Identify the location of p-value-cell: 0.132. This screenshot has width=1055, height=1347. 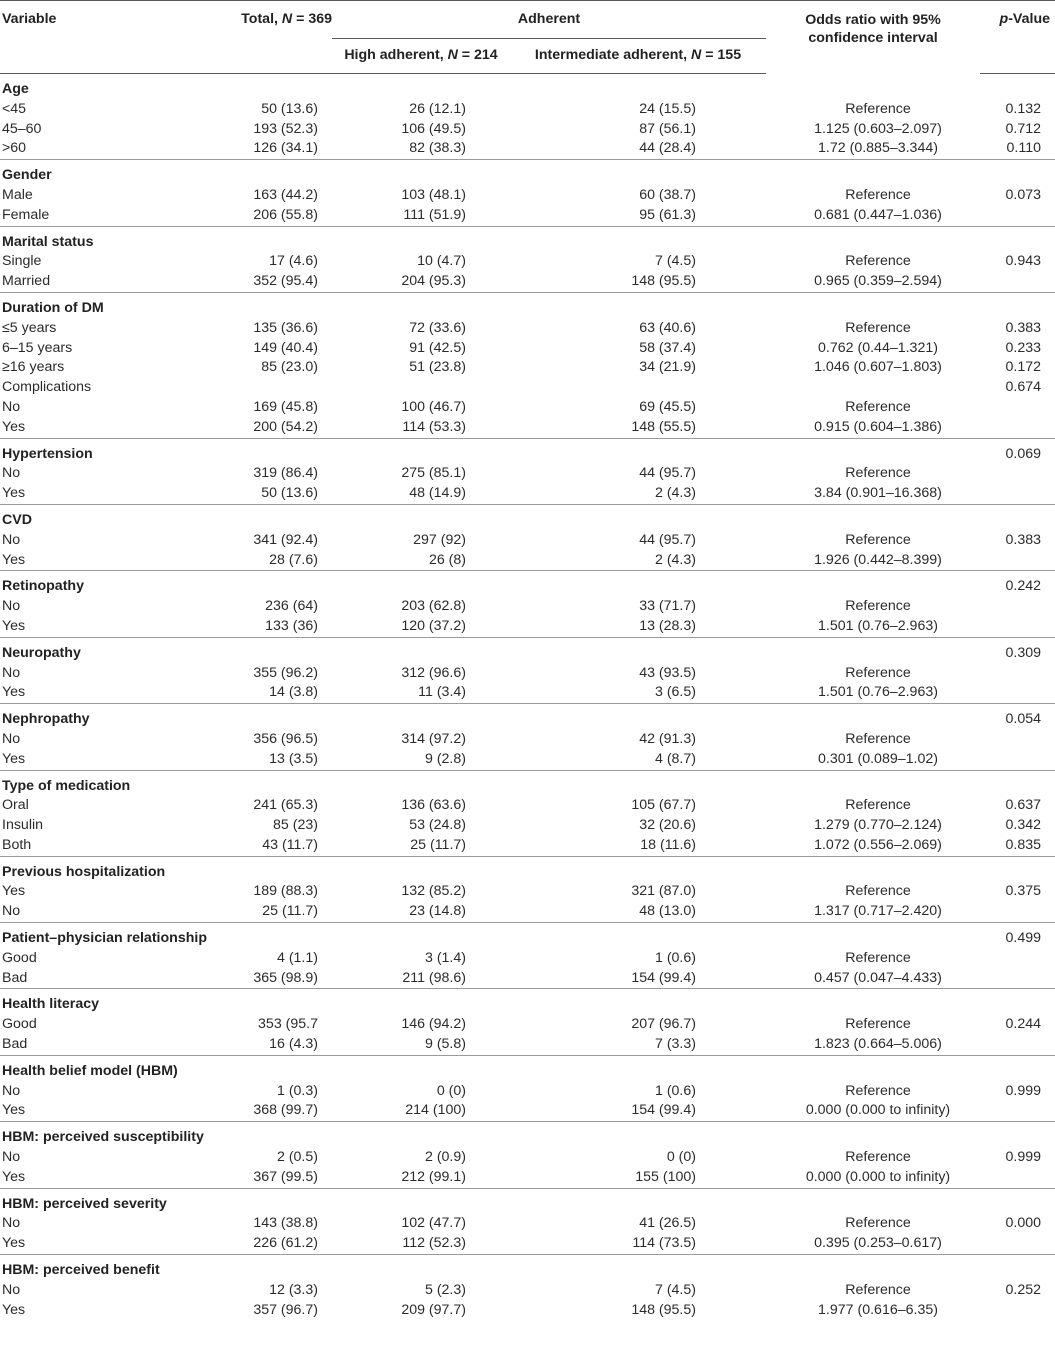
(1023, 108).